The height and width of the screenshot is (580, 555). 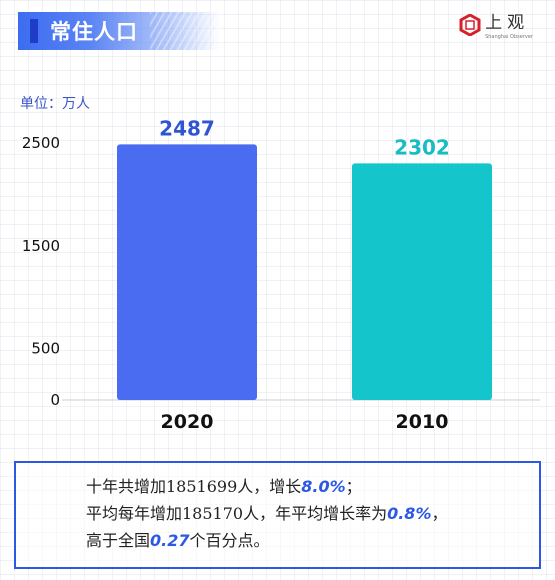 I want to click on x-category-label: 2020, so click(x=187, y=422).